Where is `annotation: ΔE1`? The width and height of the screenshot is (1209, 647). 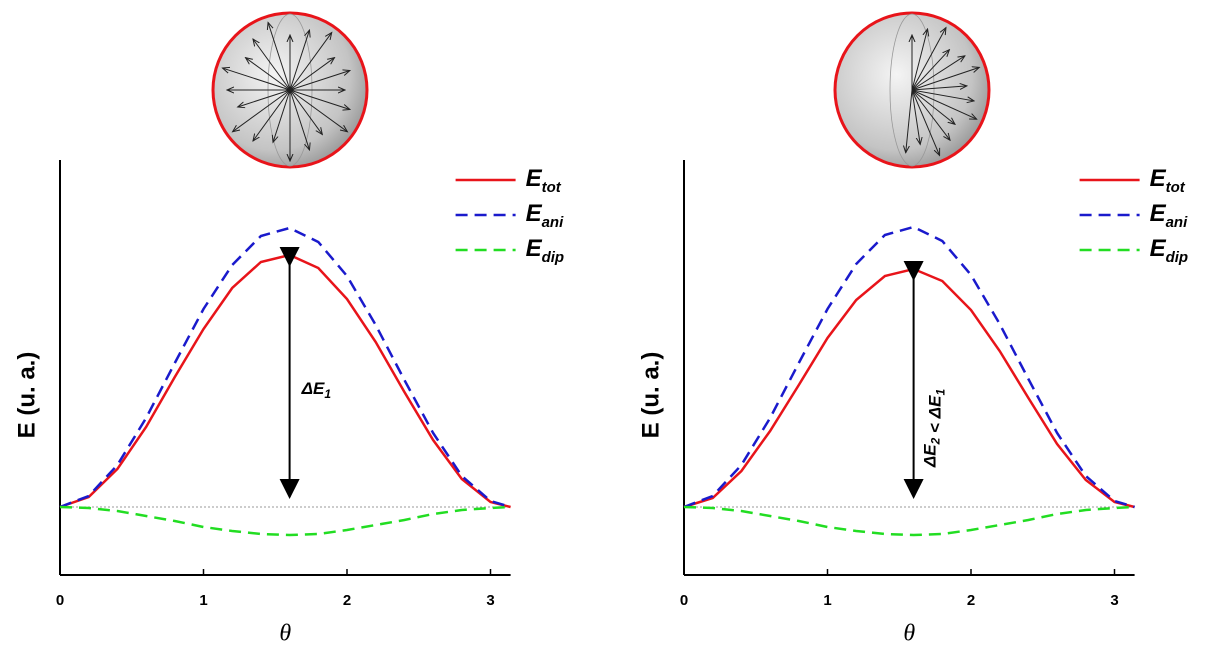 annotation: ΔE1 is located at coordinates (316, 390).